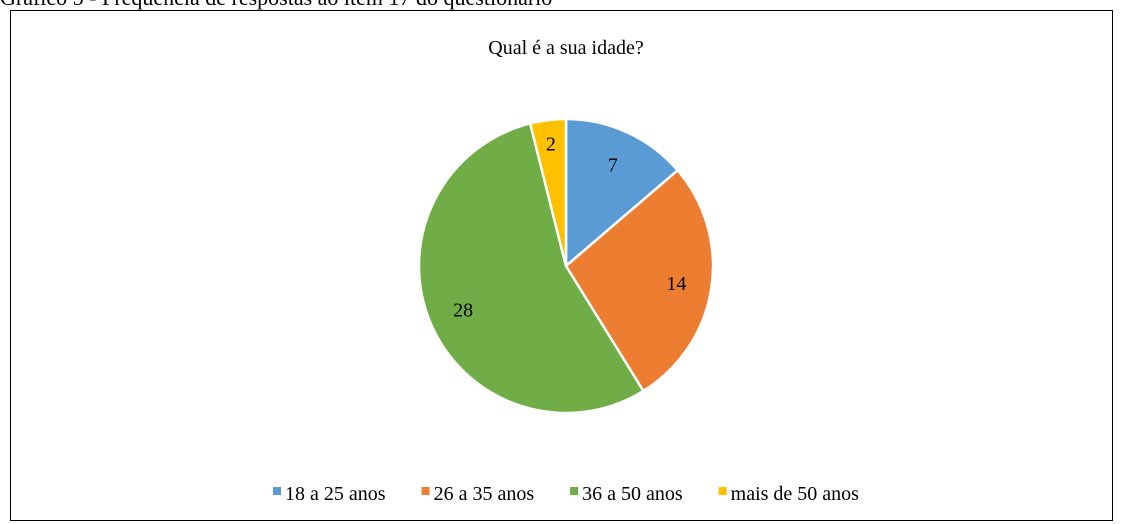 This screenshot has width=1123, height=524. Describe the element at coordinates (566, 48) in the screenshot. I see `chart-title: Qual é a sua idade?` at that location.